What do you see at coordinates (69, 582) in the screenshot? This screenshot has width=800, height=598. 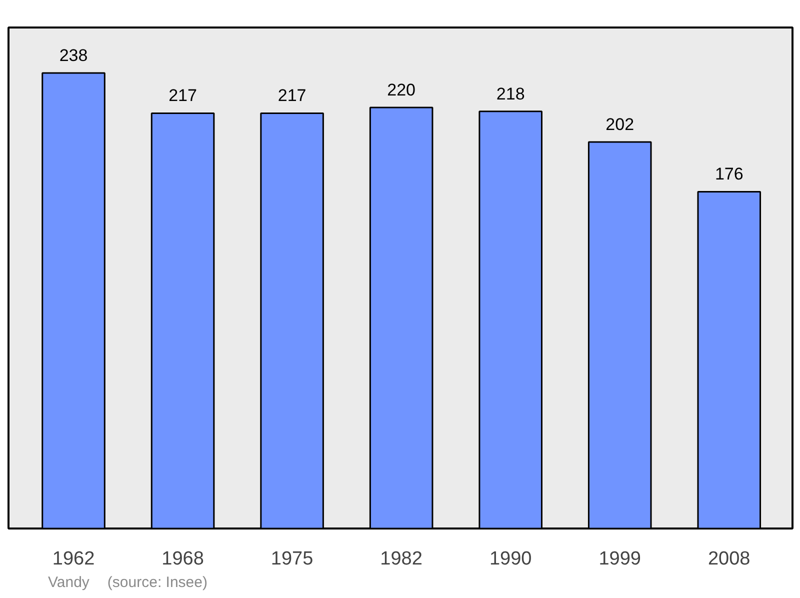 I see `text: Vandy` at bounding box center [69, 582].